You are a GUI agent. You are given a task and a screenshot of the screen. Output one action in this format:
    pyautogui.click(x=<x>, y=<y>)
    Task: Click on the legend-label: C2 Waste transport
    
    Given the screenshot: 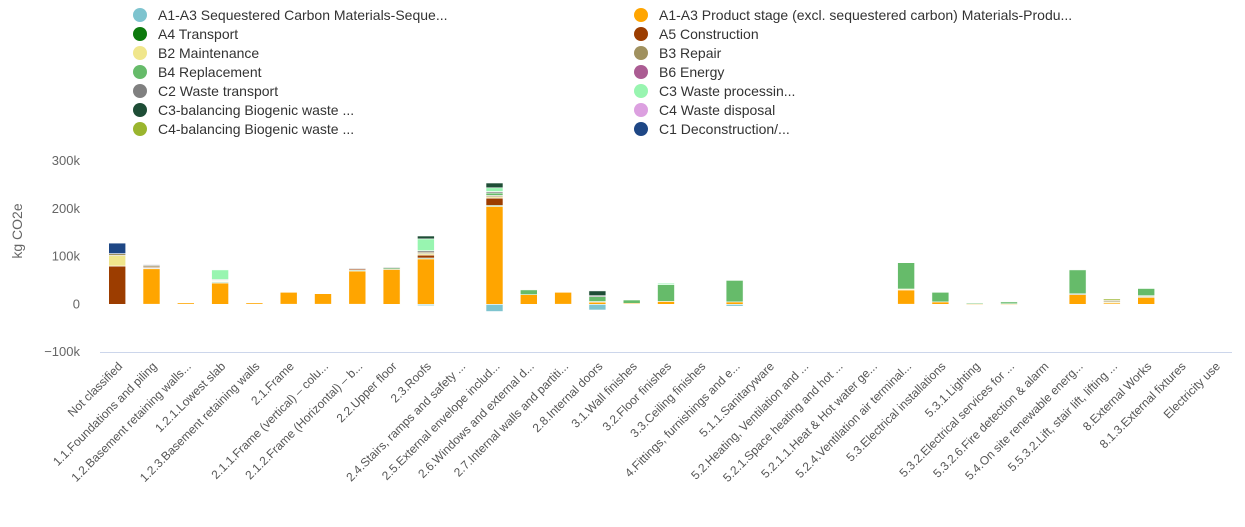 What is the action you would take?
    pyautogui.click(x=218, y=91)
    